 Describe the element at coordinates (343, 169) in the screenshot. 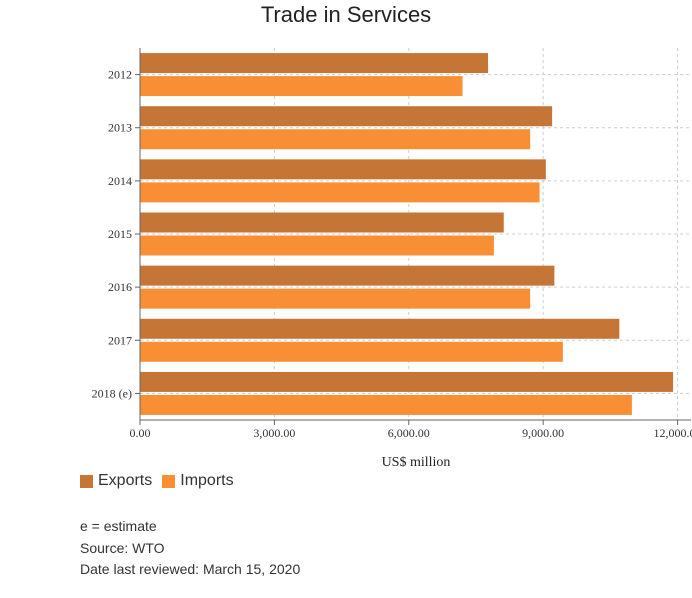

I see `bar-exports-2014` at that location.